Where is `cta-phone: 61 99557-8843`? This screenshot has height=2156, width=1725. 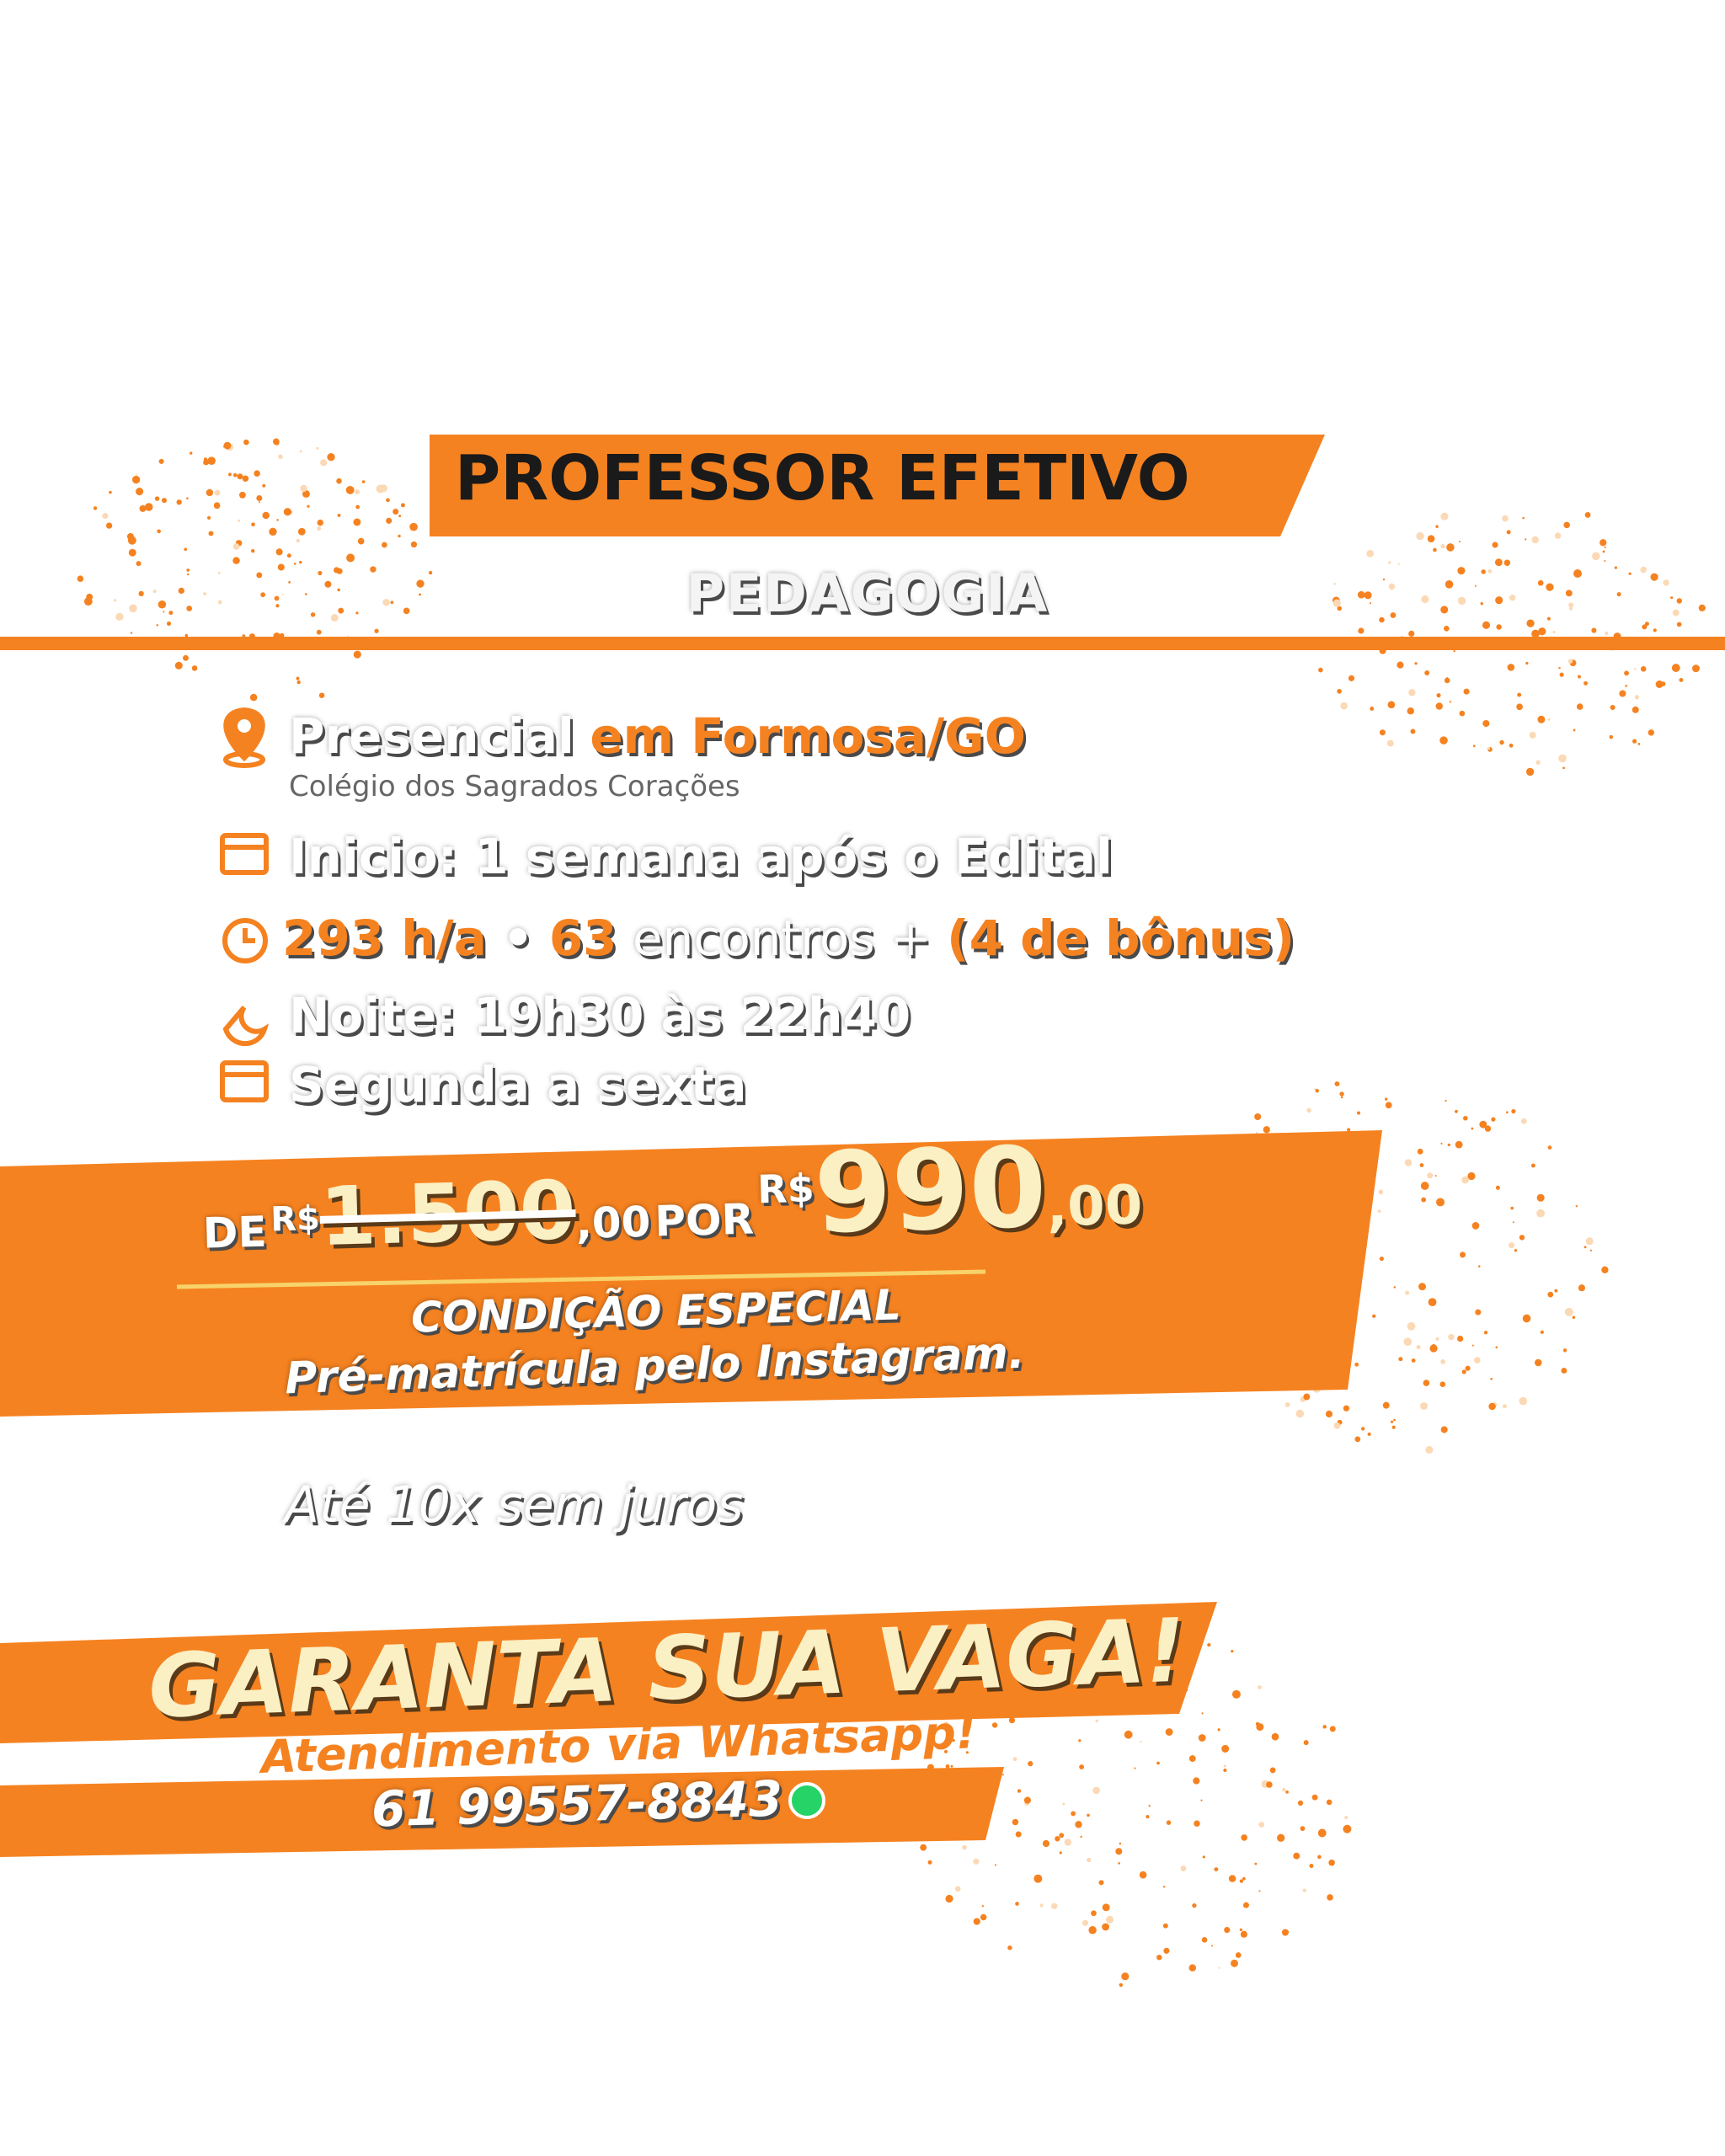 cta-phone: 61 99557-8843 is located at coordinates (577, 1803).